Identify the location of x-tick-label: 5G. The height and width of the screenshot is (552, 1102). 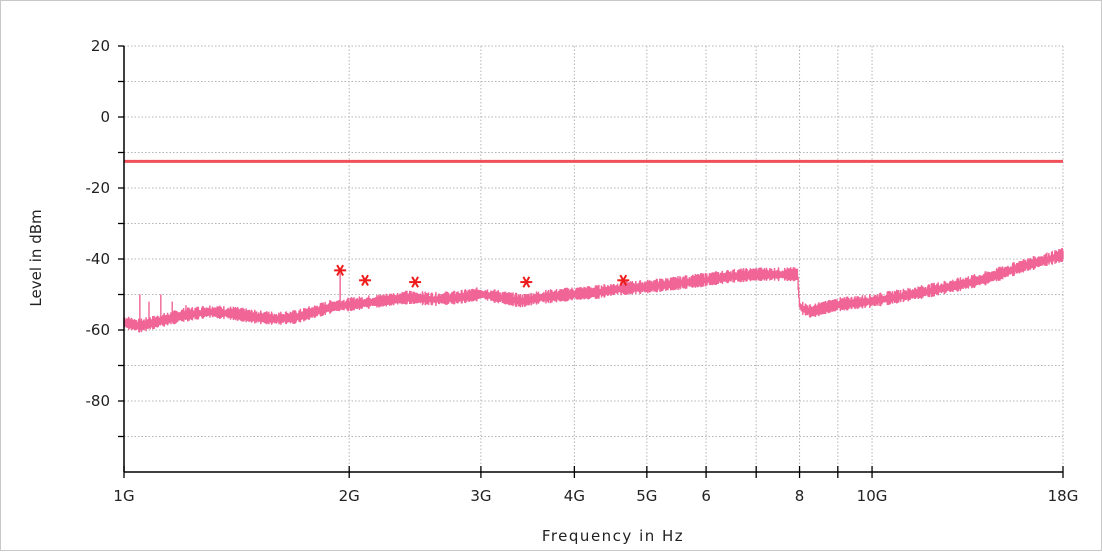
(646, 496).